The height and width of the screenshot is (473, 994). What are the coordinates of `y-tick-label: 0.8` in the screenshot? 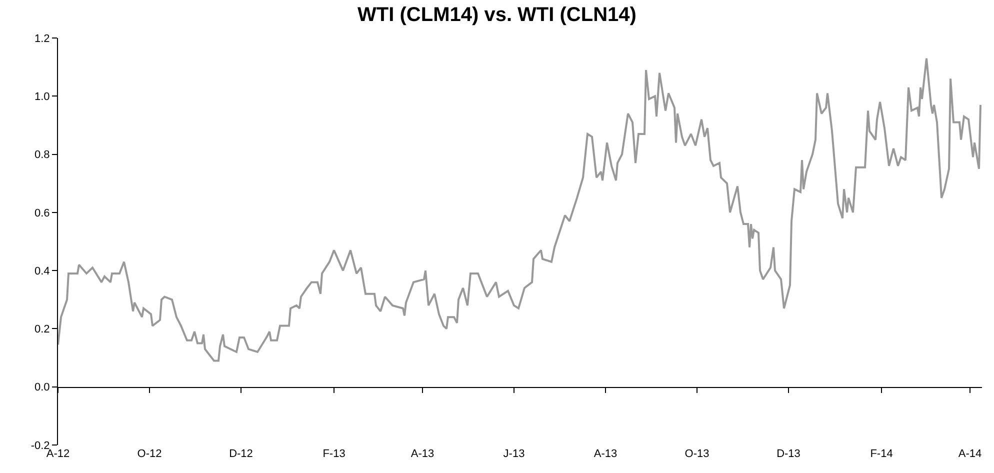 It's located at (42, 155).